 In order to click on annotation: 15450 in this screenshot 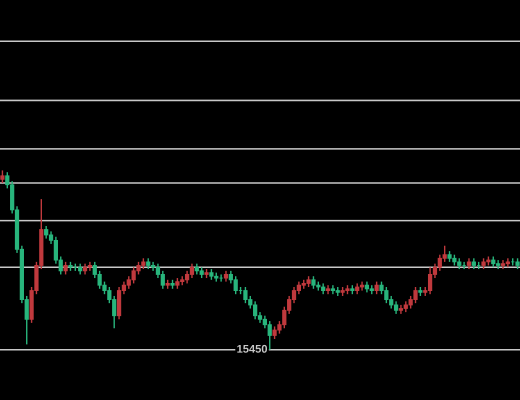, I will do `click(252, 348)`.